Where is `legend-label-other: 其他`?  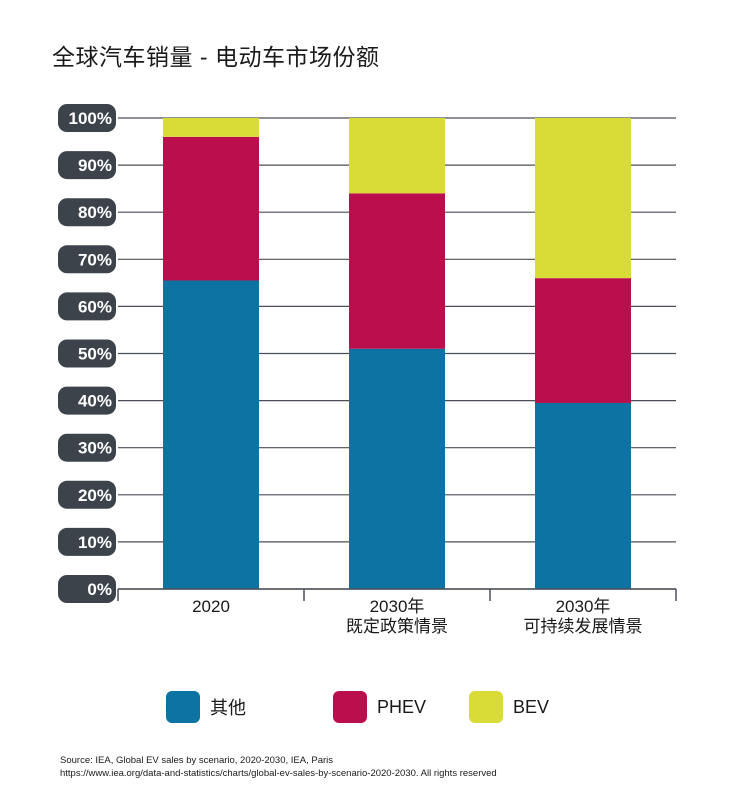
legend-label-other: 其他 is located at coordinates (228, 708).